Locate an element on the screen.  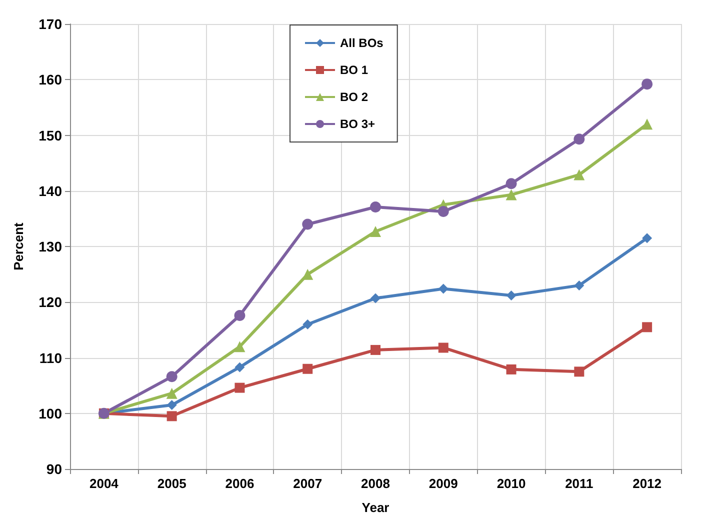
legend-label: BO 2 is located at coordinates (354, 97).